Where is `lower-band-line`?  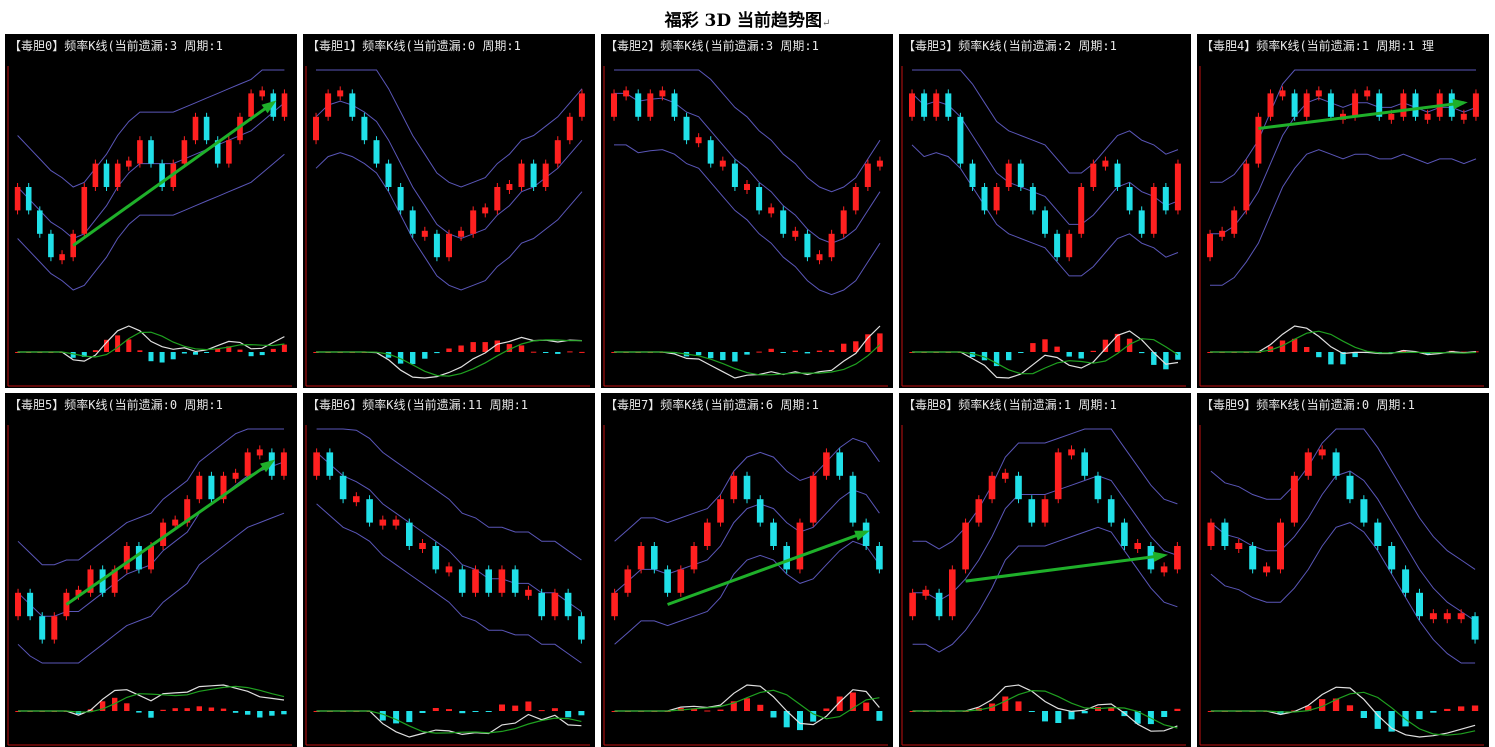 lower-band-line is located at coordinates (747, 592).